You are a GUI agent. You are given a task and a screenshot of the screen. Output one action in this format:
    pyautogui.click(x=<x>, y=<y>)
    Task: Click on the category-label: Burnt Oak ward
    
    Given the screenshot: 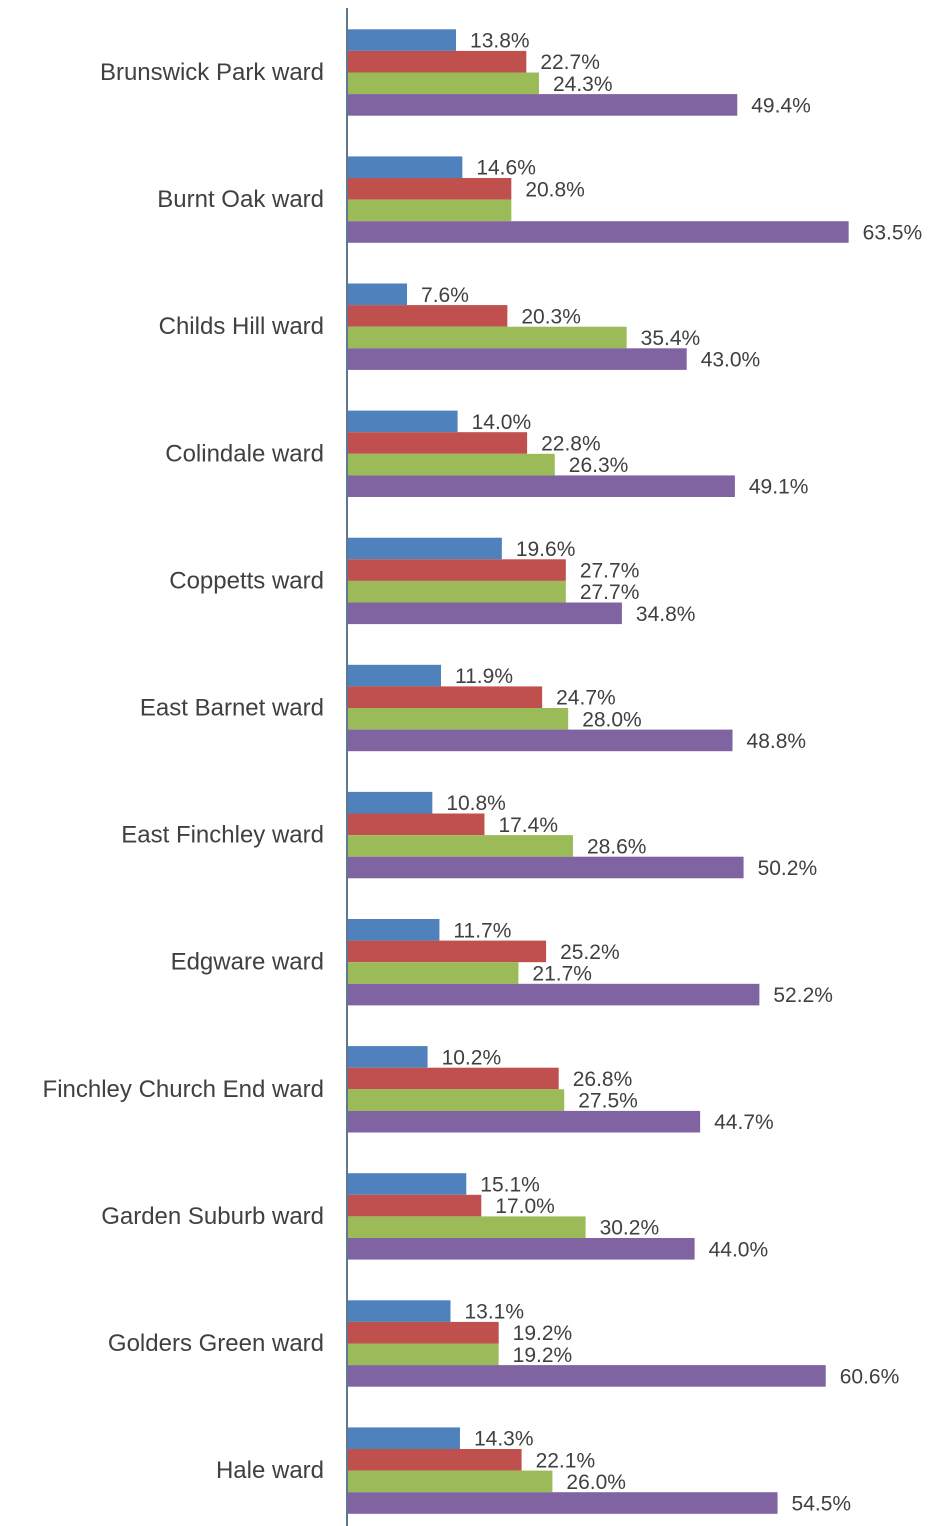 What is the action you would take?
    pyautogui.click(x=240, y=199)
    